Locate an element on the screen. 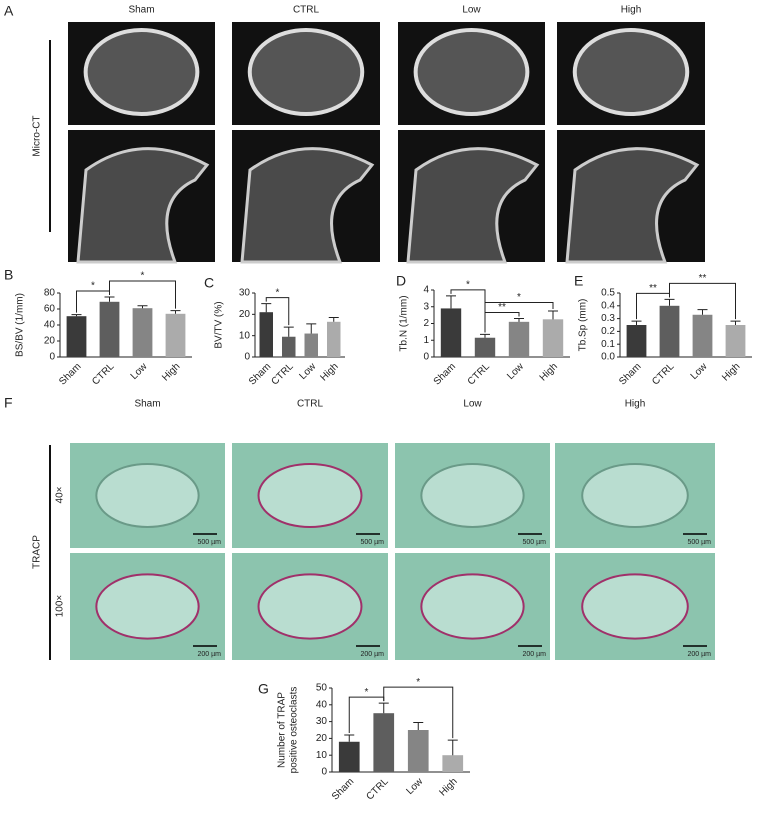  panel-label: F is located at coordinates (8, 403).